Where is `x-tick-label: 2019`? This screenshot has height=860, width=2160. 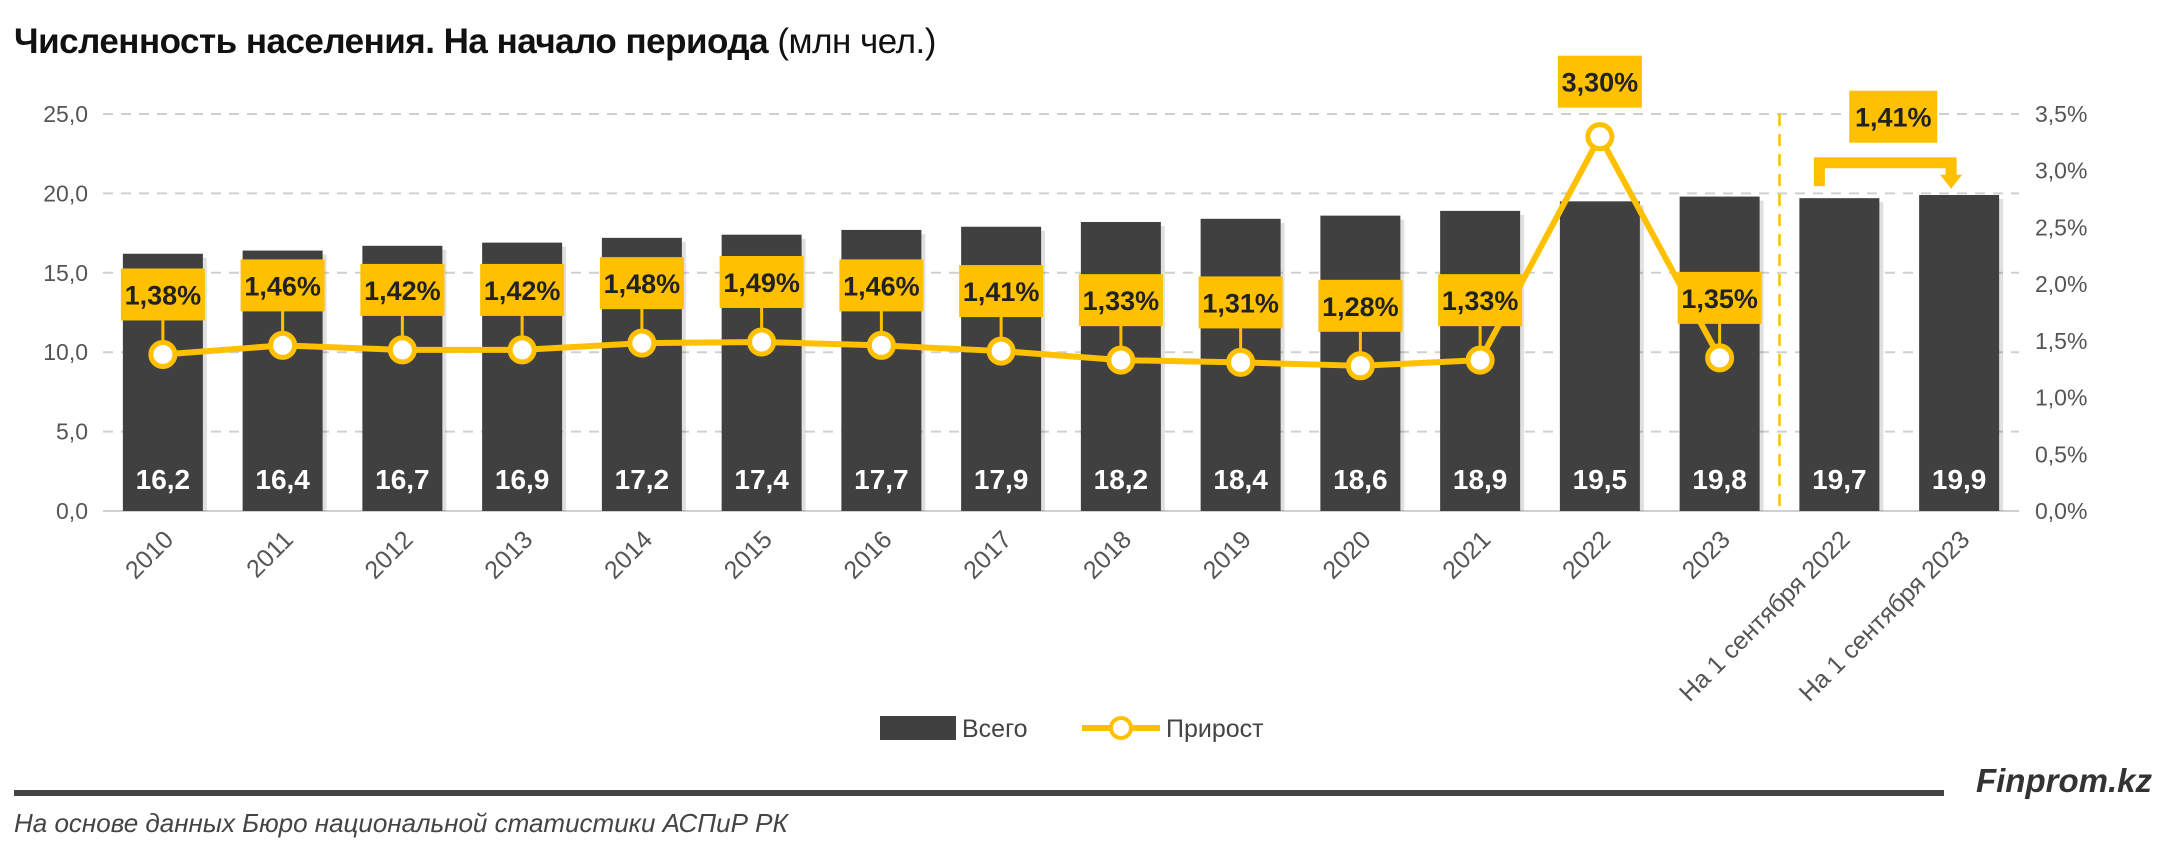 x-tick-label: 2019 is located at coordinates (1227, 554).